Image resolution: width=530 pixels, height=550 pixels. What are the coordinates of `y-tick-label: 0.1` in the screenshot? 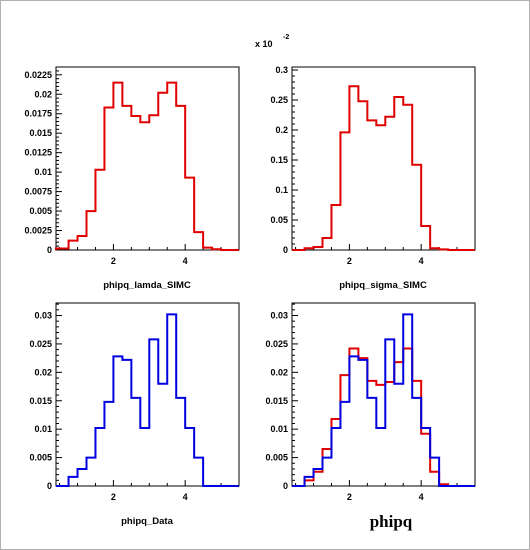 It's located at (281, 190).